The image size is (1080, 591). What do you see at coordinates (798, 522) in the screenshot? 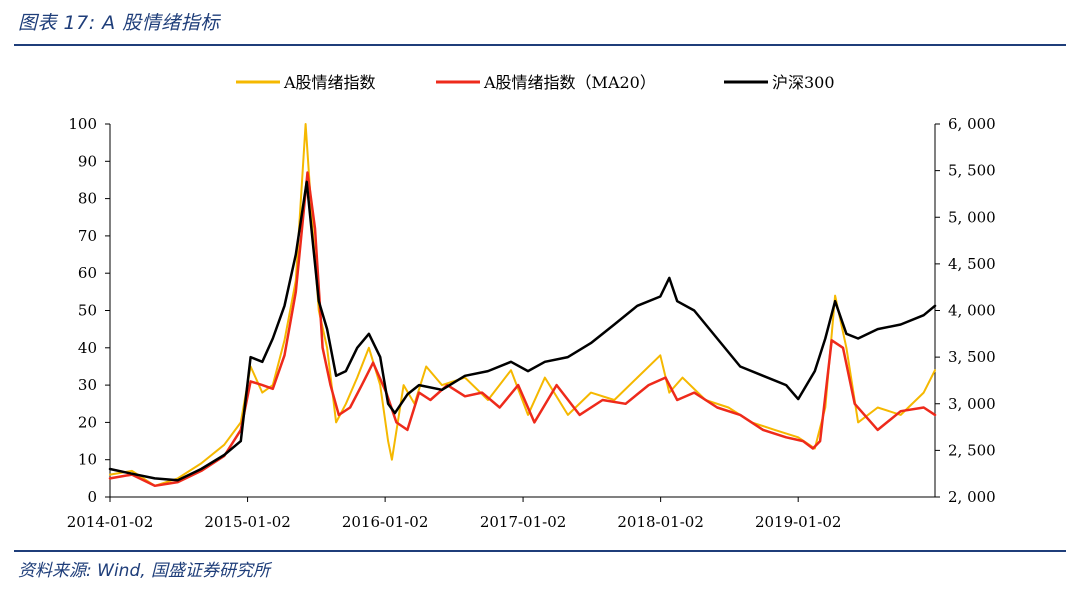
I see `x-tick-label: 2019-01-02` at bounding box center [798, 522].